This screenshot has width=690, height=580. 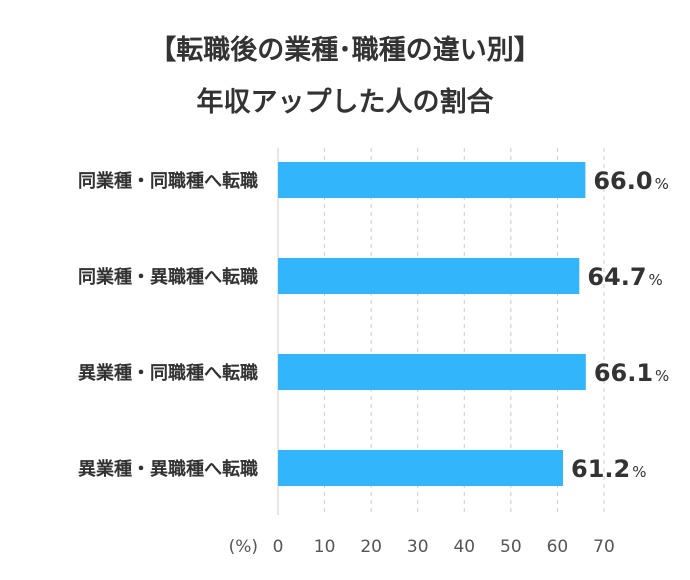 What do you see at coordinates (168, 277) in the screenshot?
I see `category-label: 同業種・異職種へ転職` at bounding box center [168, 277].